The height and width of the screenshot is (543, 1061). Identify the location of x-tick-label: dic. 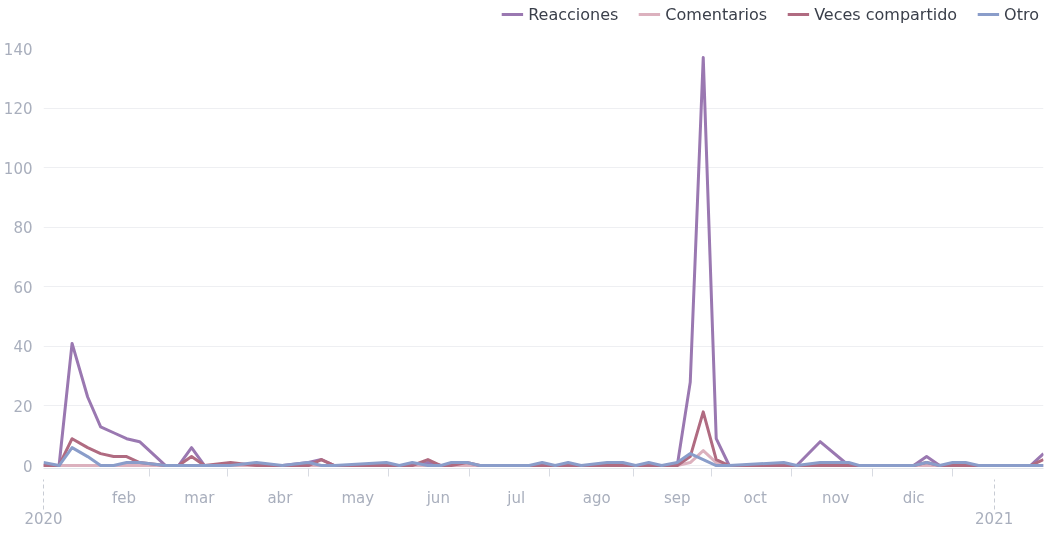
(913, 497).